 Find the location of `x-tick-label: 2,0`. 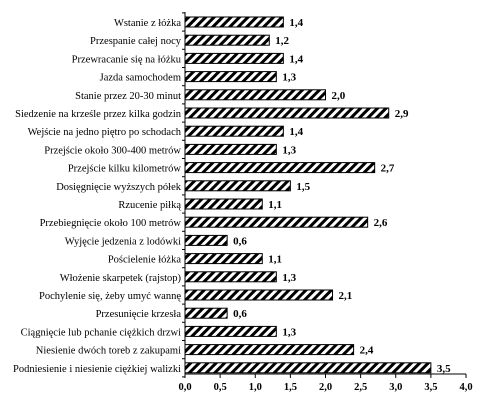

x-tick-label: 2,0 is located at coordinates (325, 387).